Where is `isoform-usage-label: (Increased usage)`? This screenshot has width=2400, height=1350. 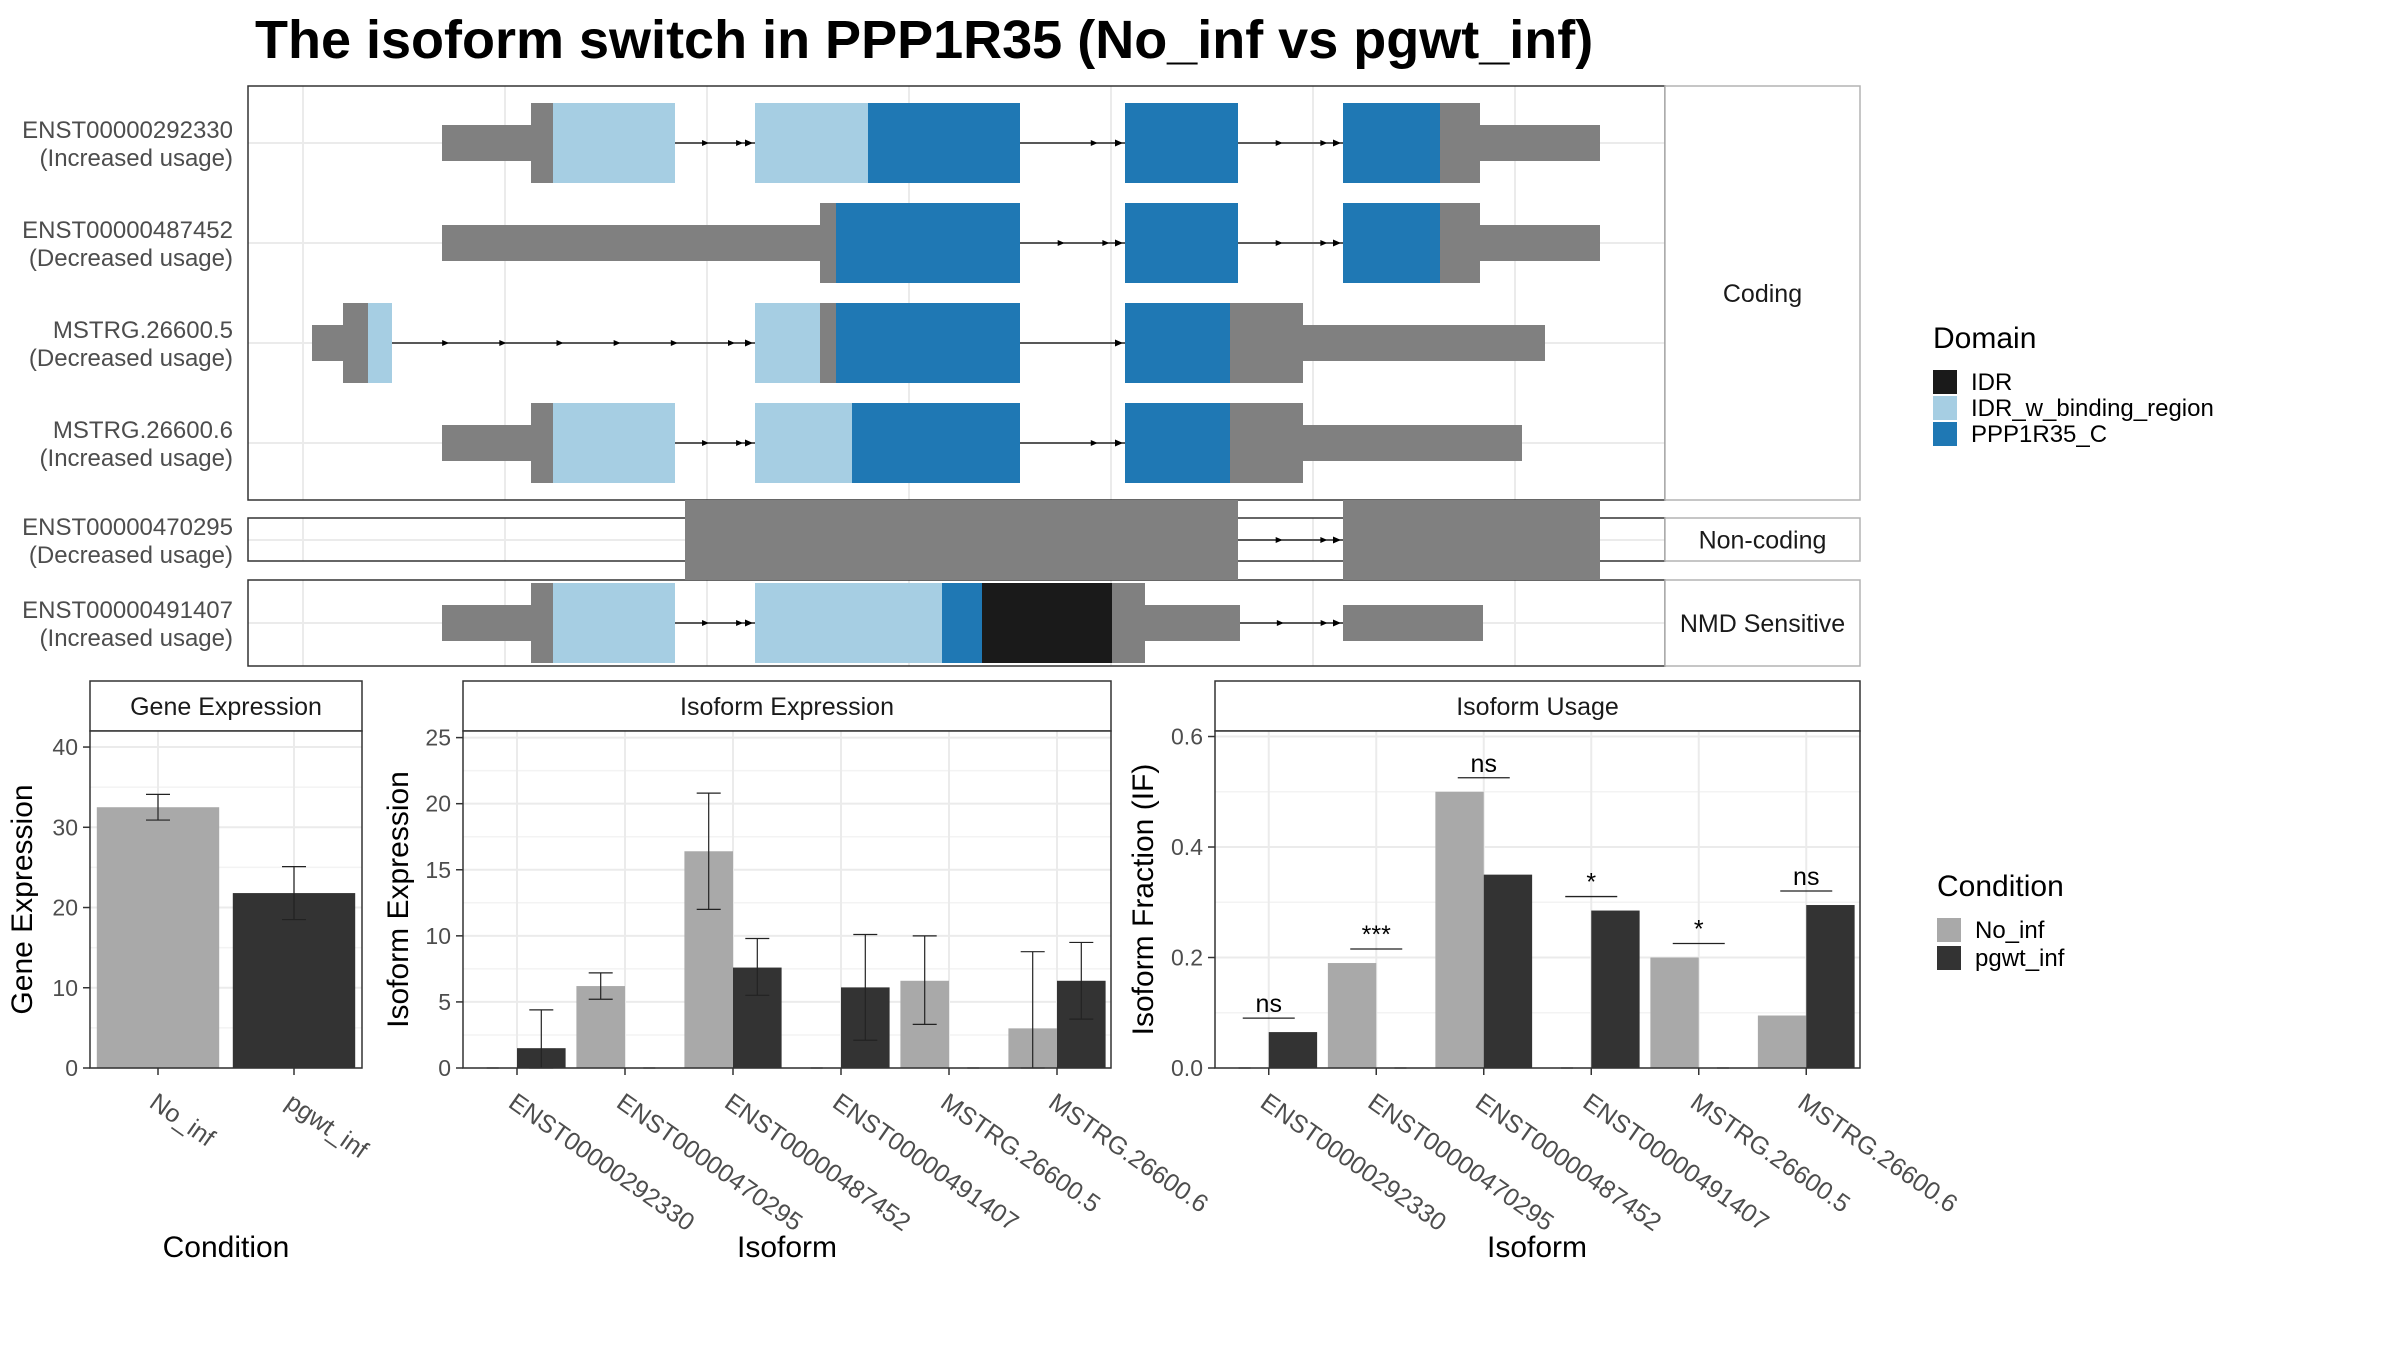 isoform-usage-label: (Increased usage) is located at coordinates (136, 638).